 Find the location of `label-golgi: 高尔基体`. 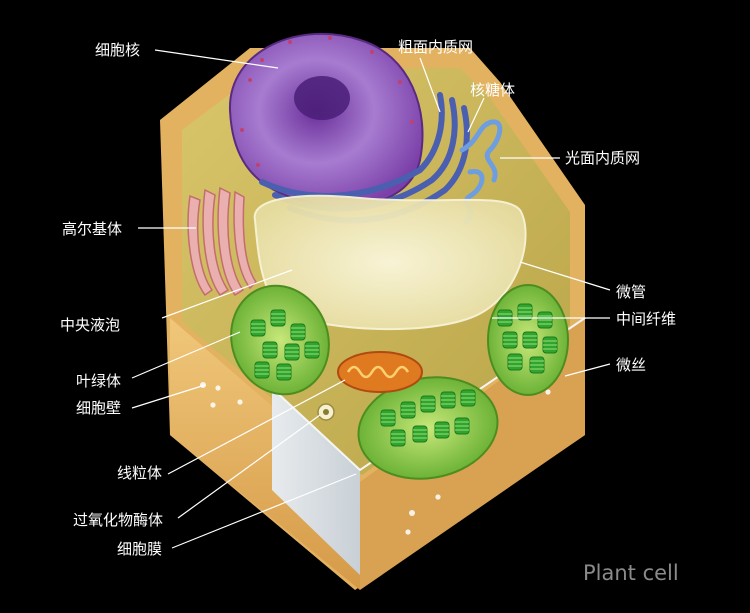

label-golgi: 高尔基体 is located at coordinates (92, 229).